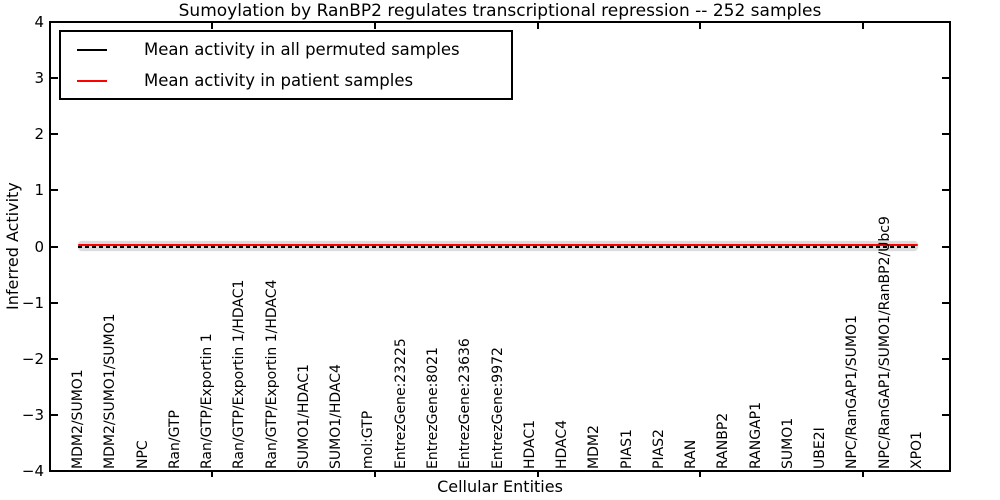 The width and height of the screenshot is (1000, 500). I want to click on category-label: Ran/GTP/Exportin 1/HDAC4, so click(271, 374).